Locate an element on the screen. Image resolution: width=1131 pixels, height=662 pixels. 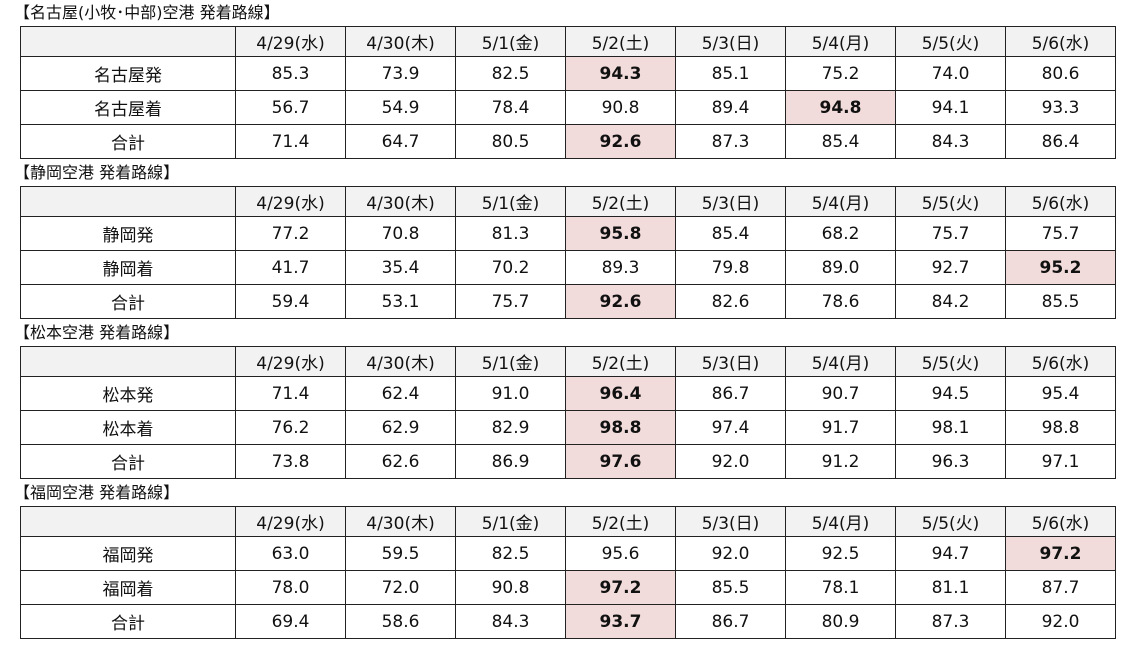
value-cell: 85.5 is located at coordinates (730, 587).